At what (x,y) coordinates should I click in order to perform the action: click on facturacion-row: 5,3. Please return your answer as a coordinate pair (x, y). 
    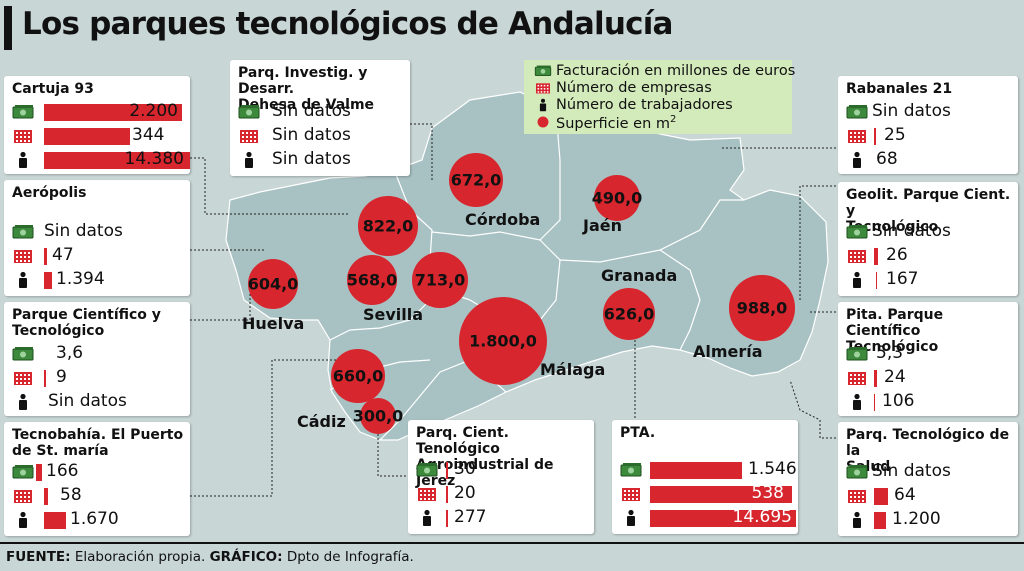
    Looking at the image, I should click on (932, 353).